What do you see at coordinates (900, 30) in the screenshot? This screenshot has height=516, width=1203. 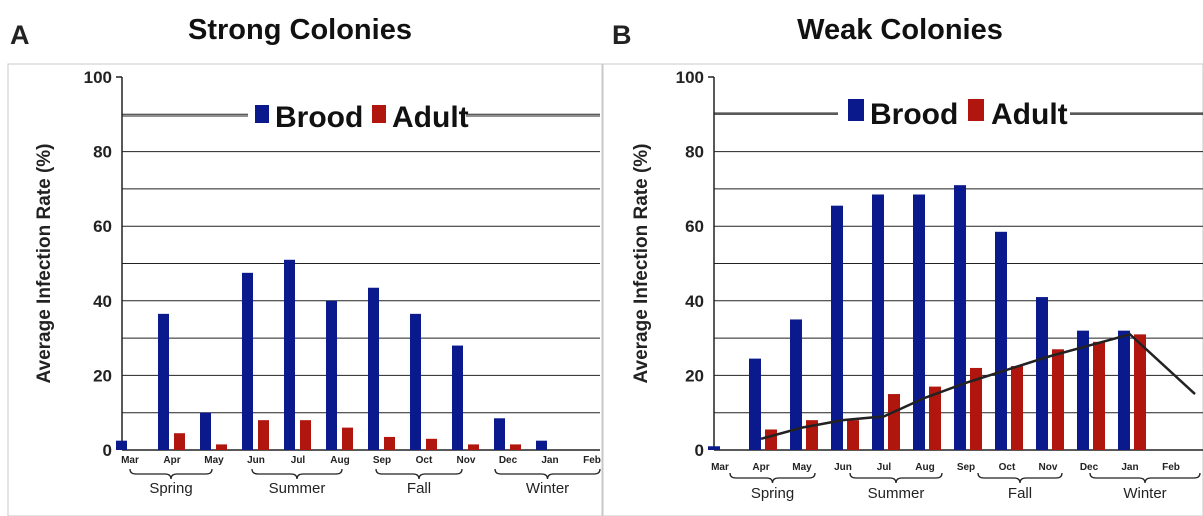 I see `panel-title-b: Weak Colonies` at bounding box center [900, 30].